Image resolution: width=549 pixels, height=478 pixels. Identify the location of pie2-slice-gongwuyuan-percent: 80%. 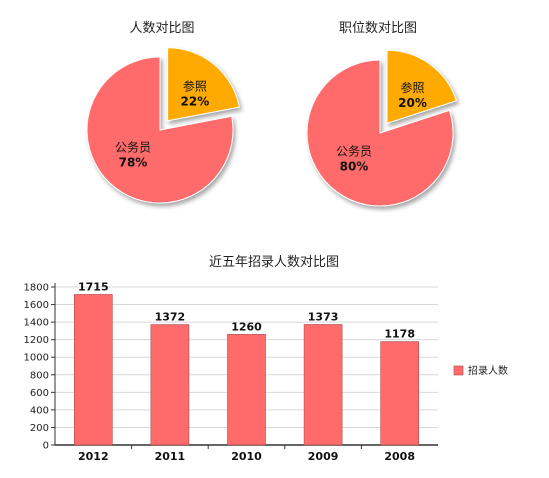
(354, 167).